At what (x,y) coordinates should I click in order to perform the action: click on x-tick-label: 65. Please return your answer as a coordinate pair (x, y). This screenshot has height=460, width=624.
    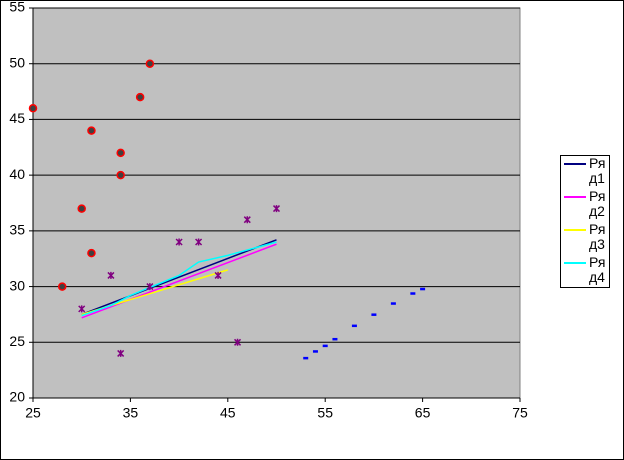
    Looking at the image, I should click on (423, 413).